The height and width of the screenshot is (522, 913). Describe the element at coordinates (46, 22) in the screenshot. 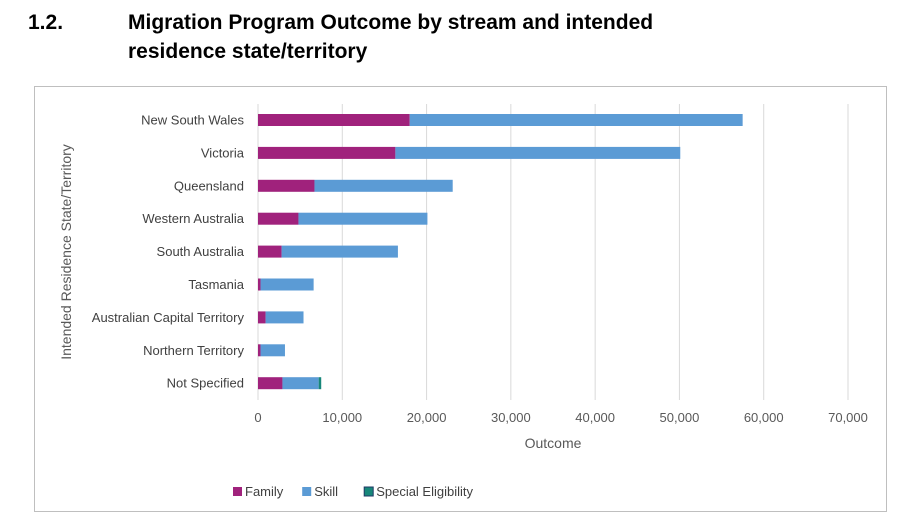

I see `section-number: 1.2.` at that location.